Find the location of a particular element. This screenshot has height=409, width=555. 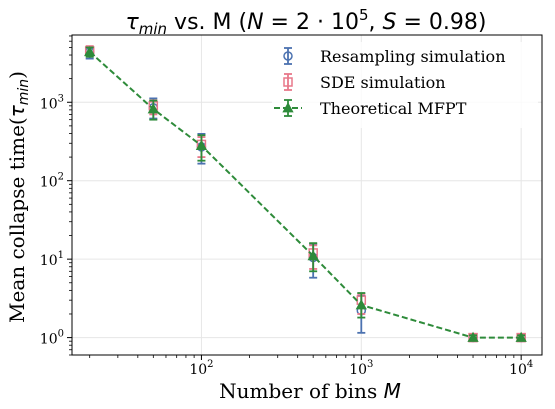

y-axis-label-close: ) is located at coordinates (17, 75).